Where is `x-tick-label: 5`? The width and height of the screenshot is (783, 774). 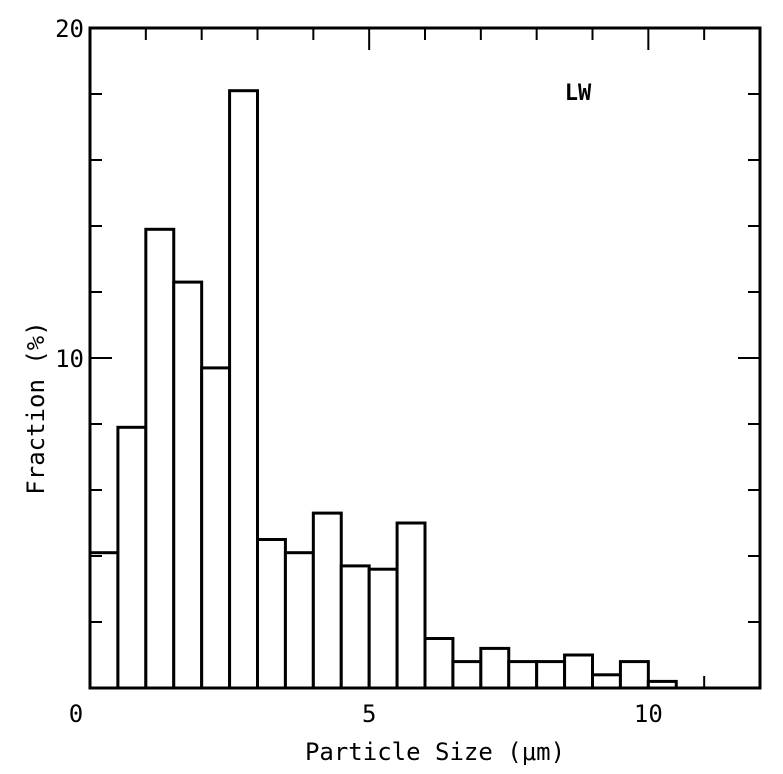 x-tick-label: 5 is located at coordinates (369, 714).